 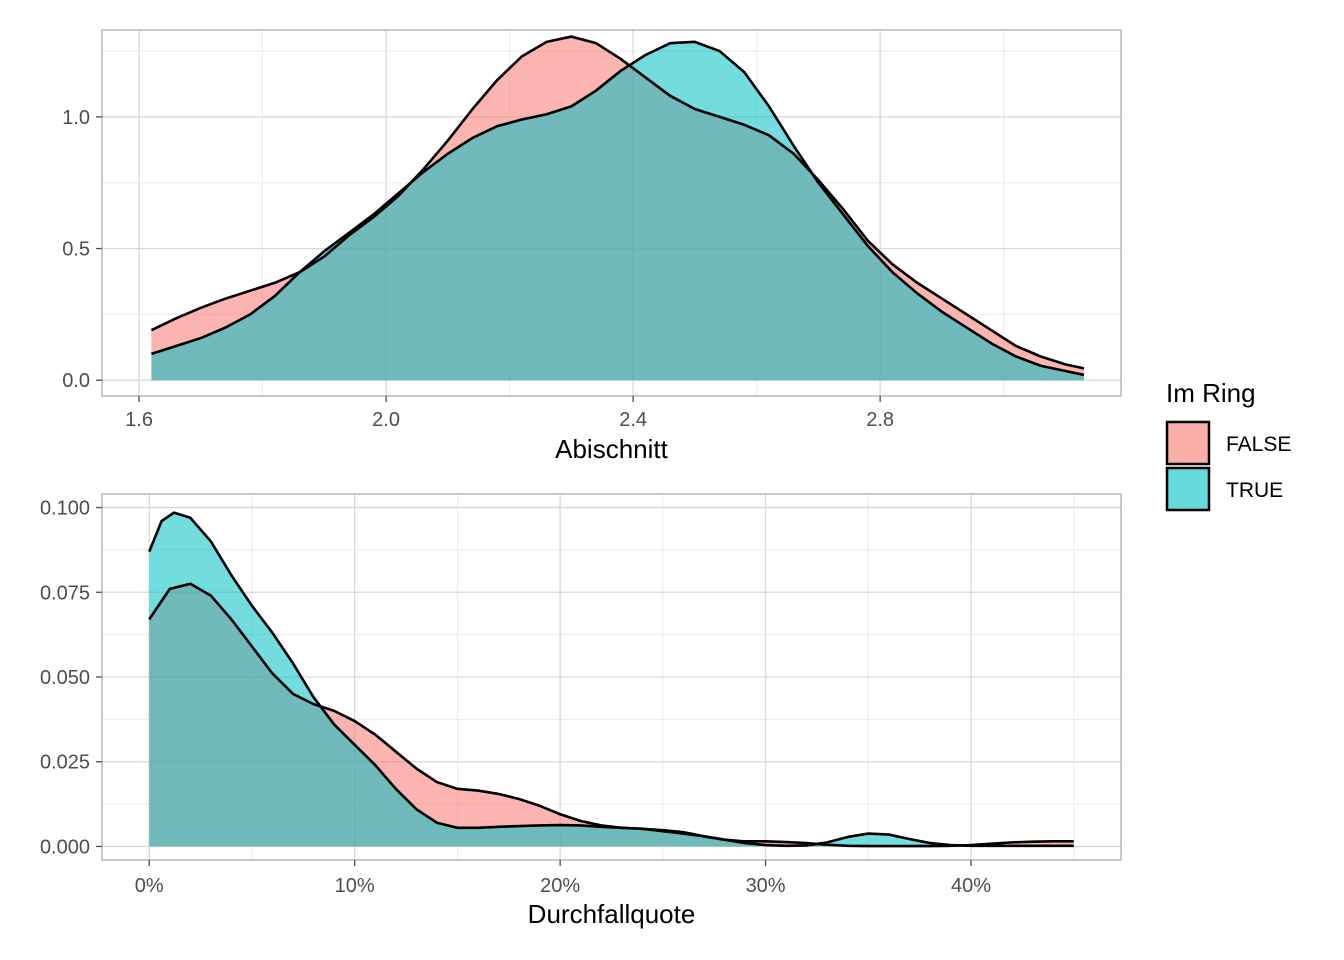 I want to click on x-tick-label: 10%, so click(x=355, y=886).